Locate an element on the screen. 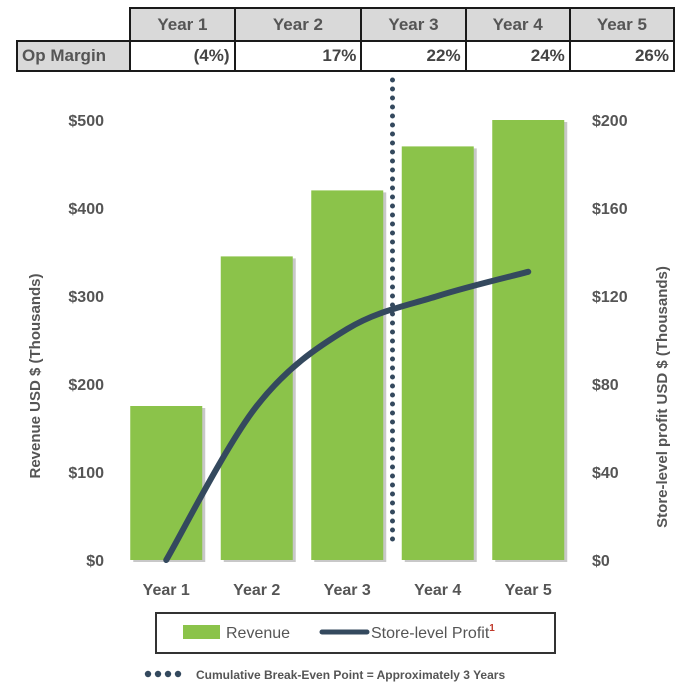  op-margin-year-4: 24% is located at coordinates (517, 56).